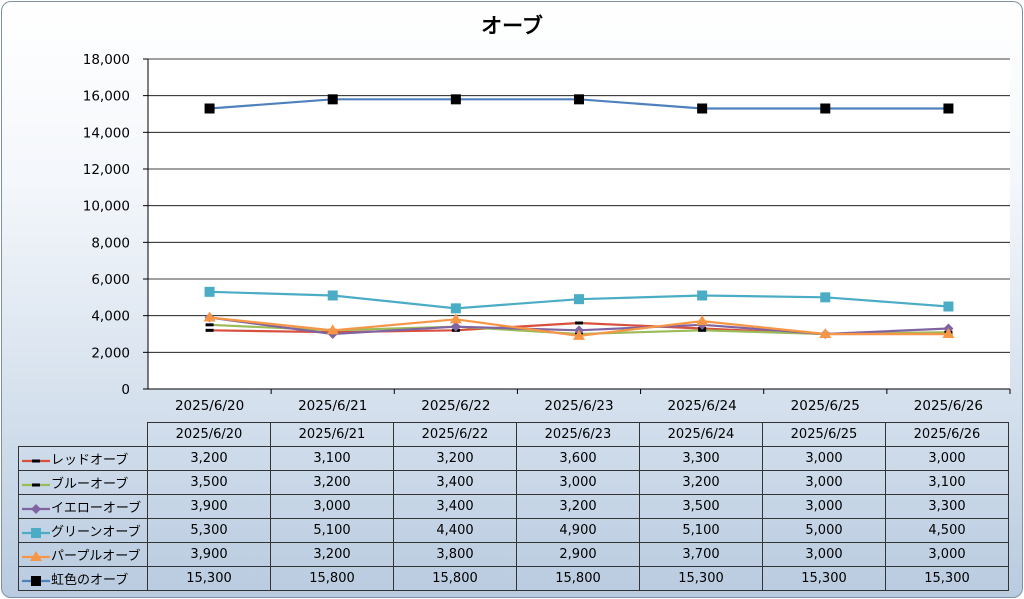 The height and width of the screenshot is (599, 1024). What do you see at coordinates (209, 406) in the screenshot?
I see `x-tick-label: 2025/6/20` at bounding box center [209, 406].